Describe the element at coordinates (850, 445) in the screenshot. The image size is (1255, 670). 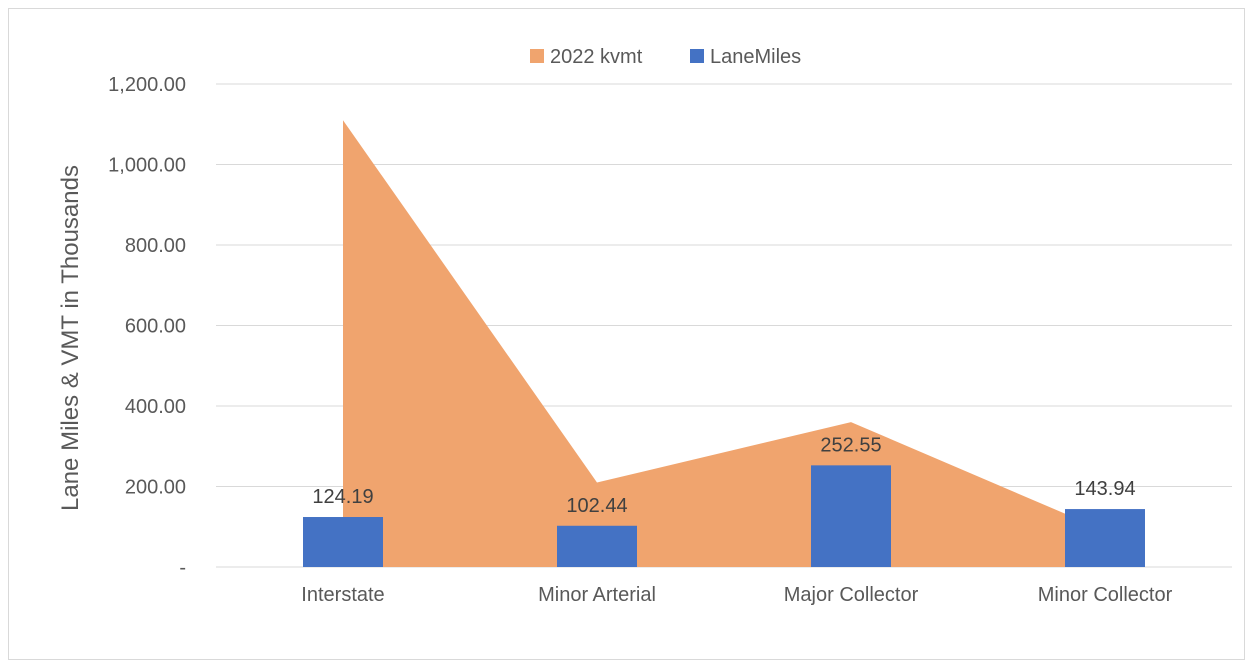
I see `data-label: 252.55` at that location.